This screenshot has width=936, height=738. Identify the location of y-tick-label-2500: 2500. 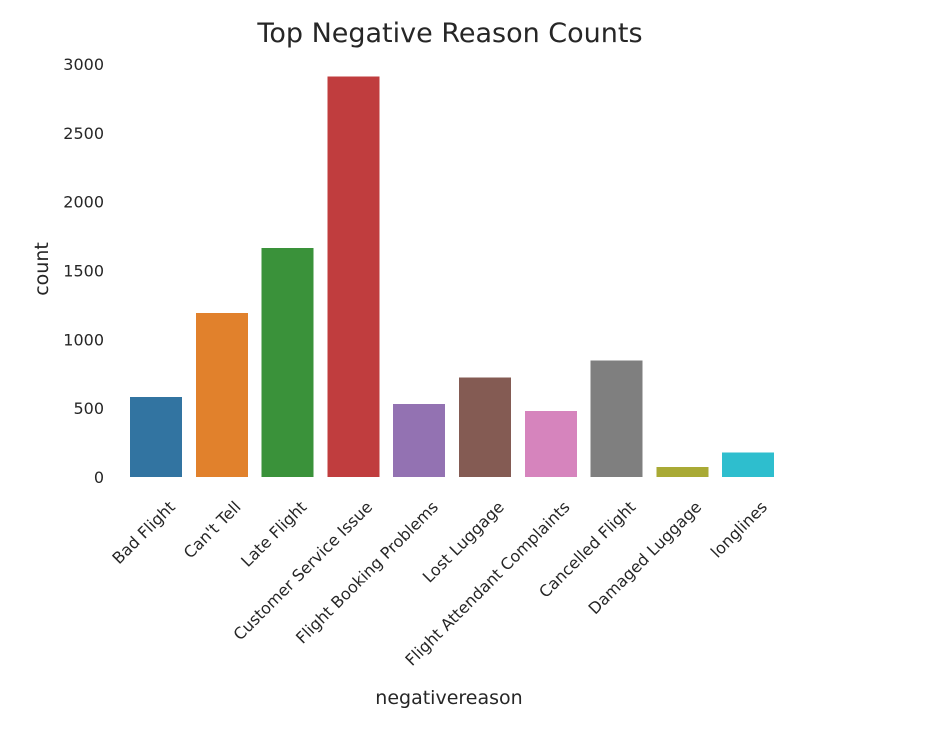
(83, 133).